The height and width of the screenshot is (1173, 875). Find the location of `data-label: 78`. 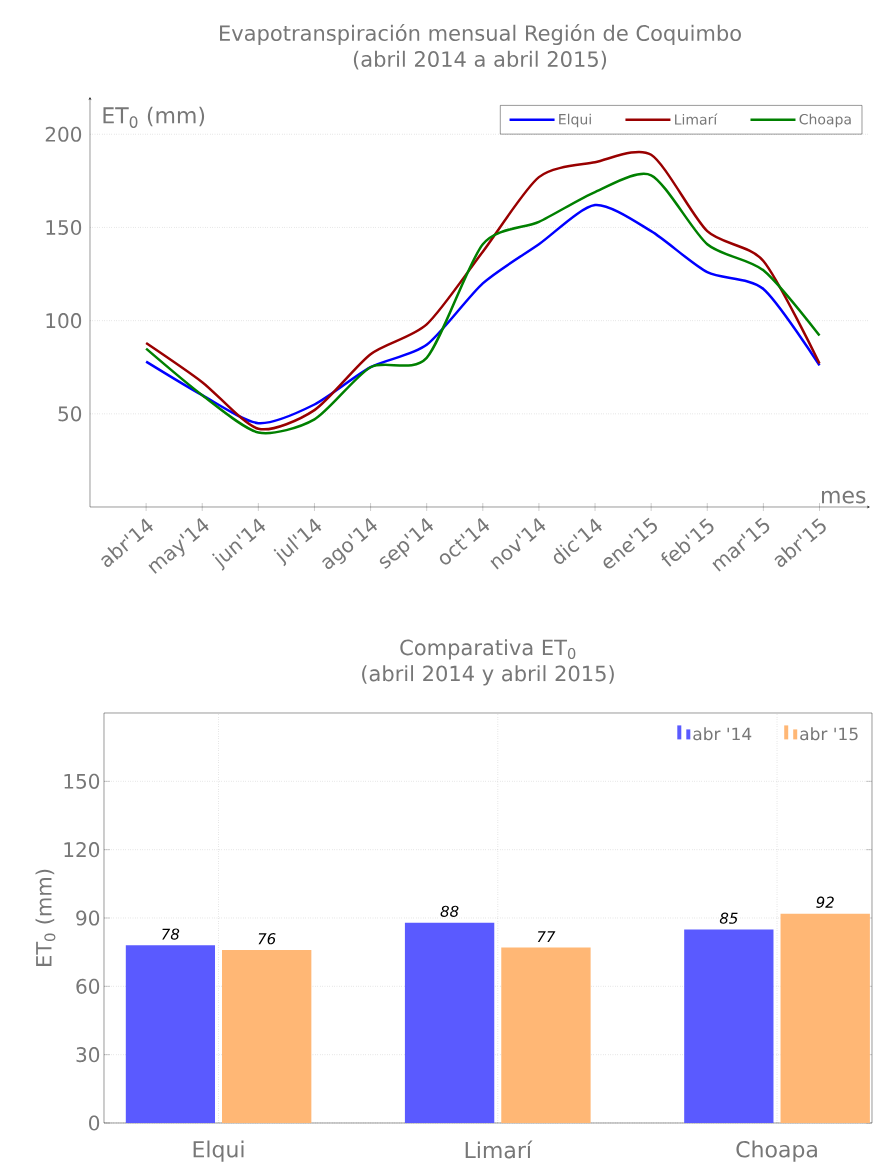

data-label: 78 is located at coordinates (171, 934).